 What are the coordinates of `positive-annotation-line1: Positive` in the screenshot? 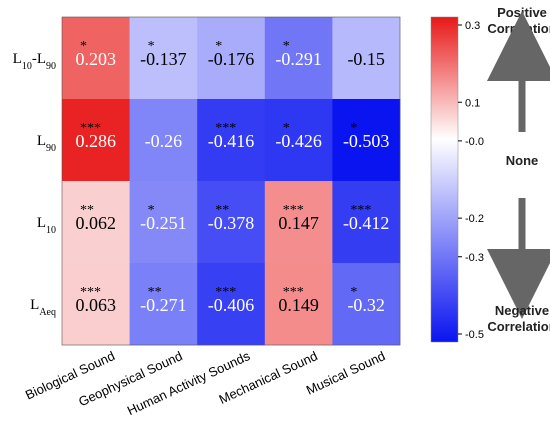 It's located at (522, 12).